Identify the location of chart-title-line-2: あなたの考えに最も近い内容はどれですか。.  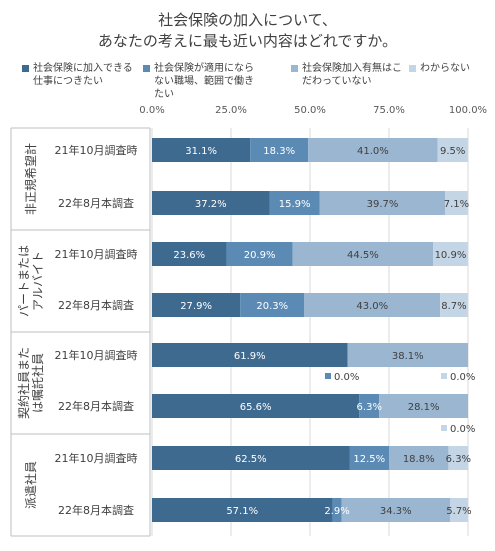
(247, 41).